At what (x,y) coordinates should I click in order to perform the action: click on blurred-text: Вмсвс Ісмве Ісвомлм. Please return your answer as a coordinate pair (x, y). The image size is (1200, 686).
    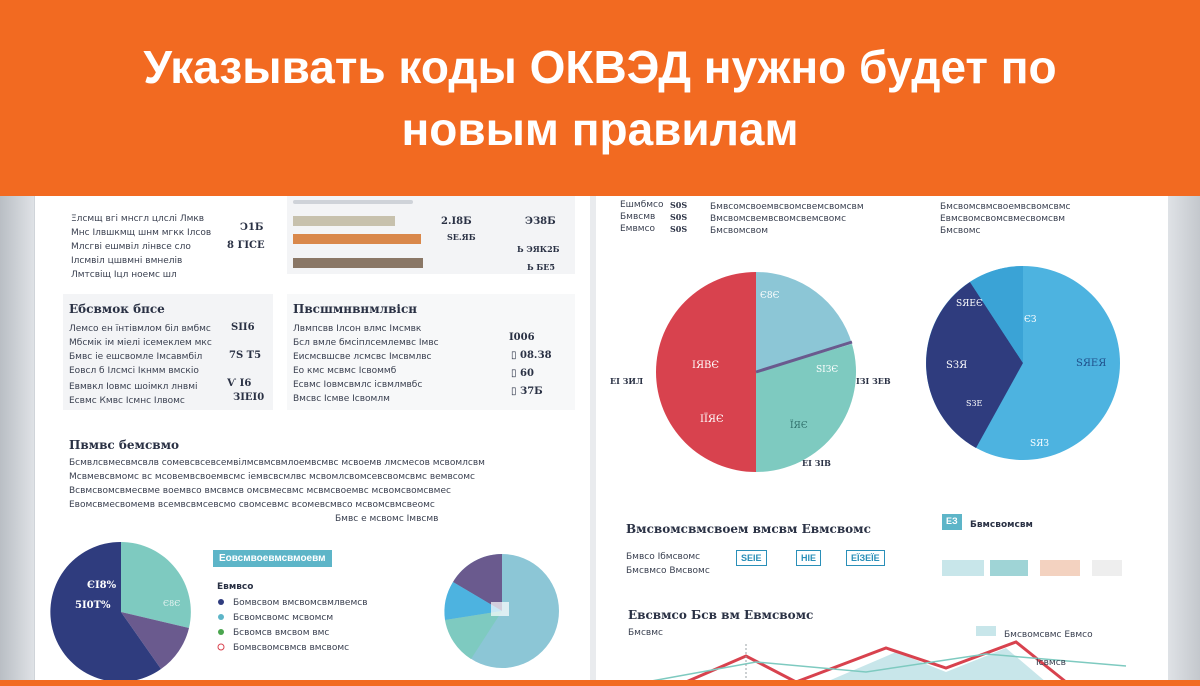
    Looking at the image, I should click on (341, 399).